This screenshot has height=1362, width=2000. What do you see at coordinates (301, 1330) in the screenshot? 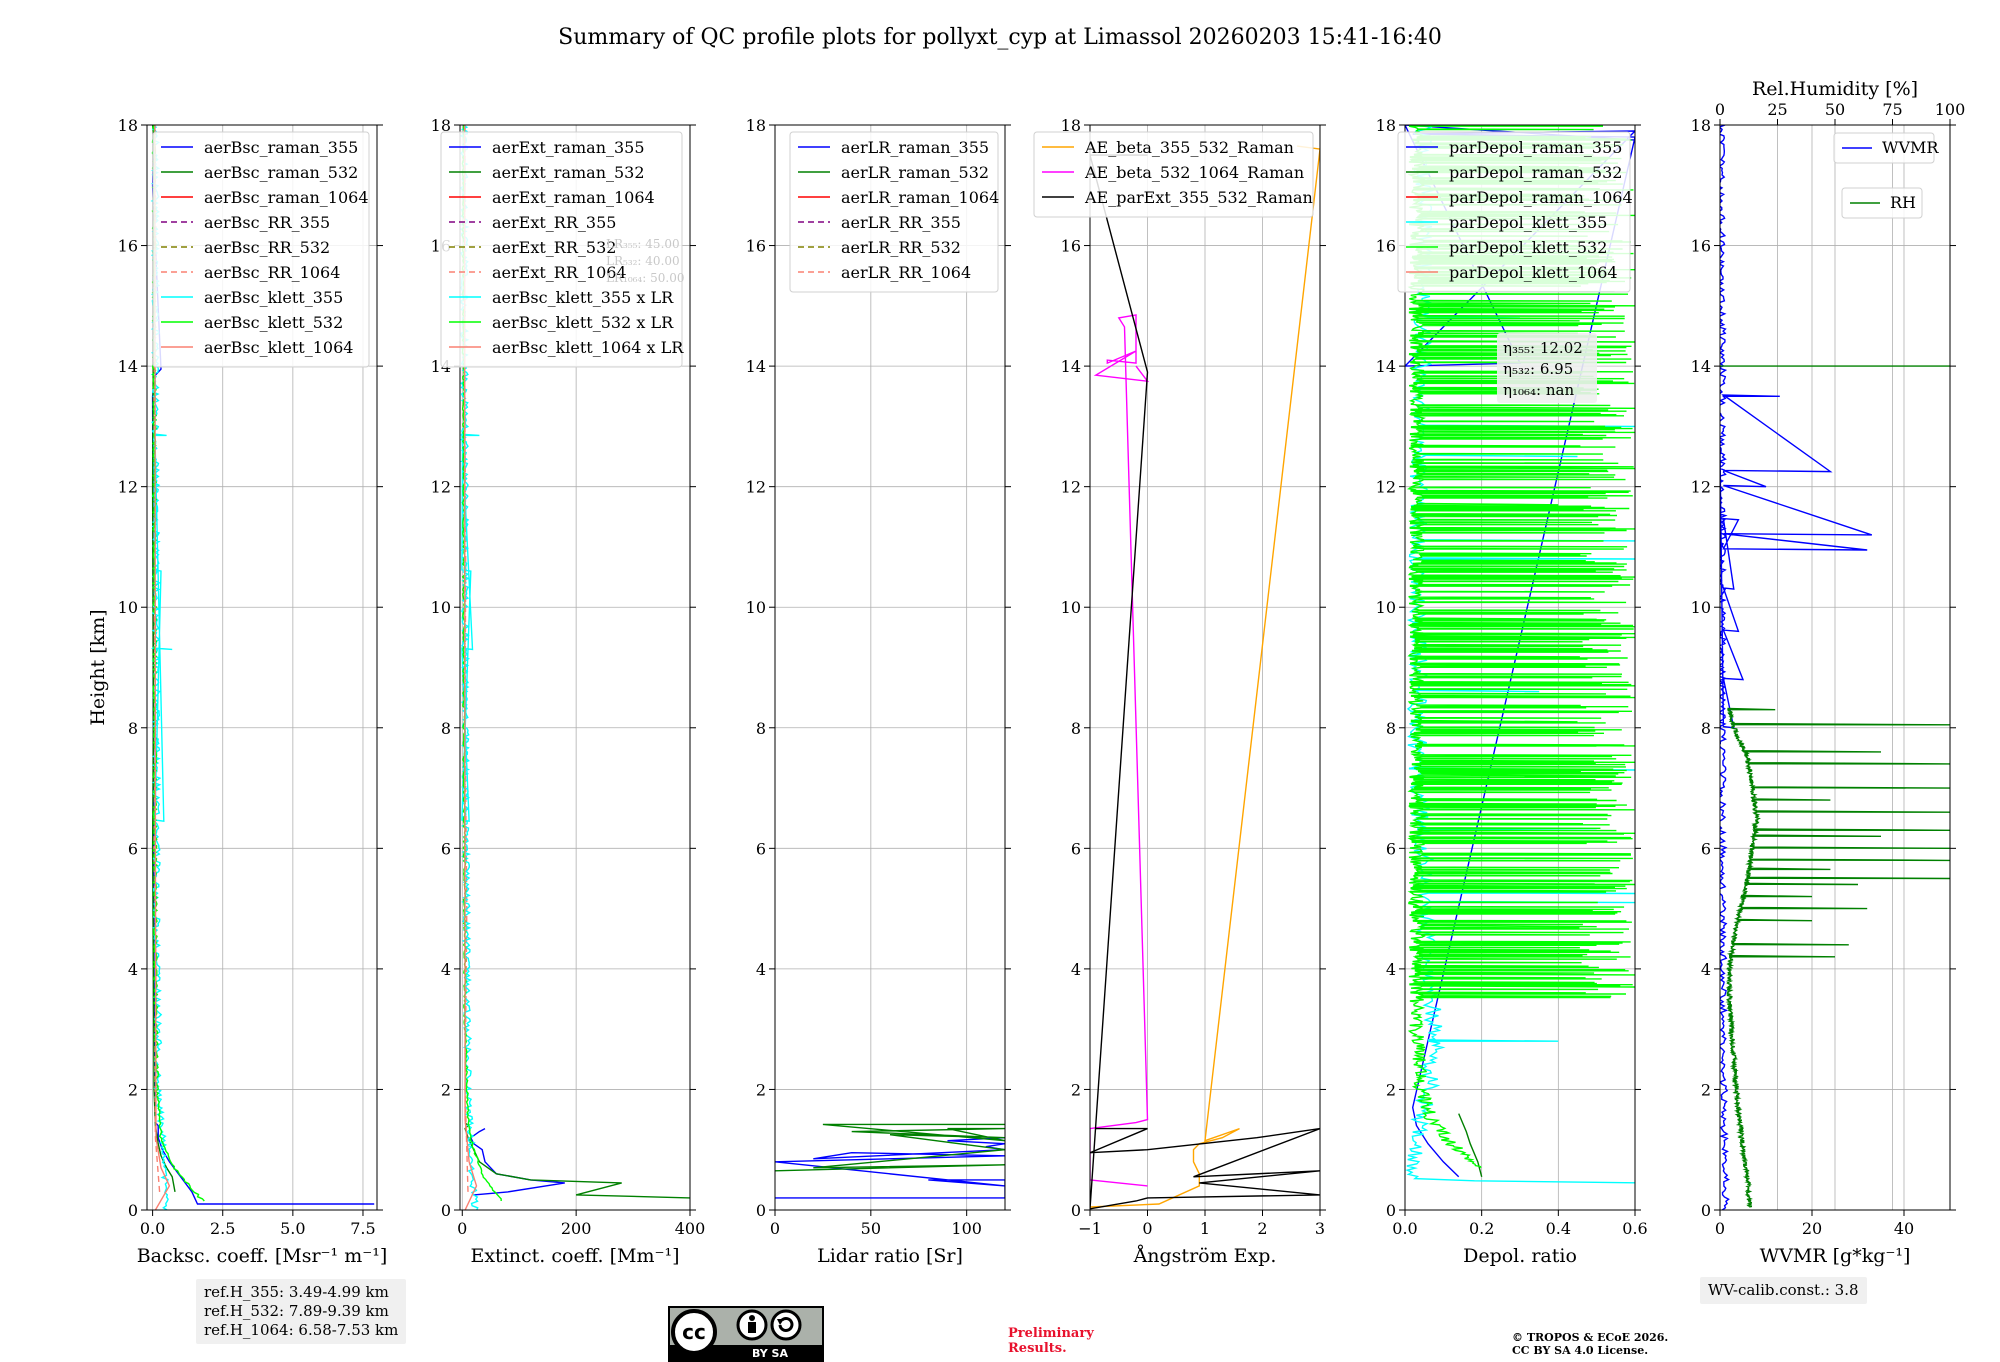
I see `ref-height-1064: ref.H_1064: 6.58-7.53 km` at bounding box center [301, 1330].